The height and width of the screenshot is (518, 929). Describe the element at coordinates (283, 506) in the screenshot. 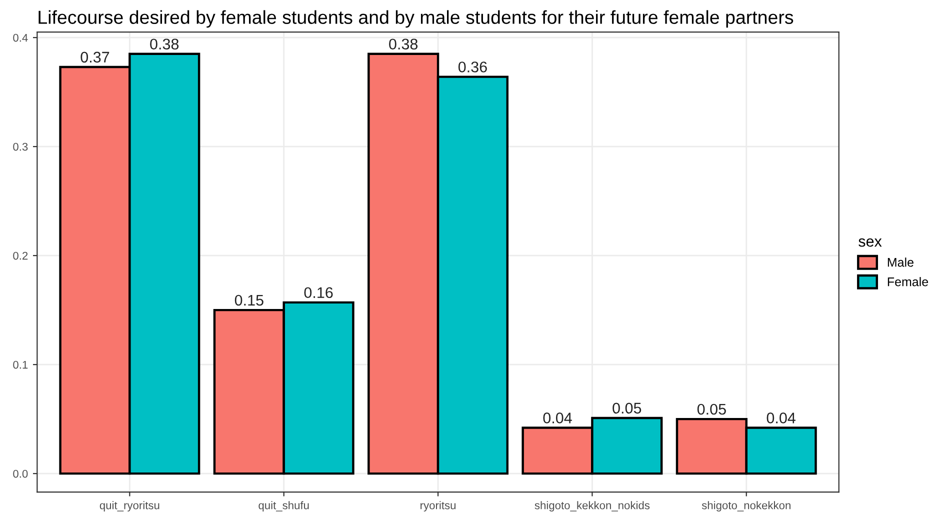

I see `x-tick-label: quit_shufu` at that location.